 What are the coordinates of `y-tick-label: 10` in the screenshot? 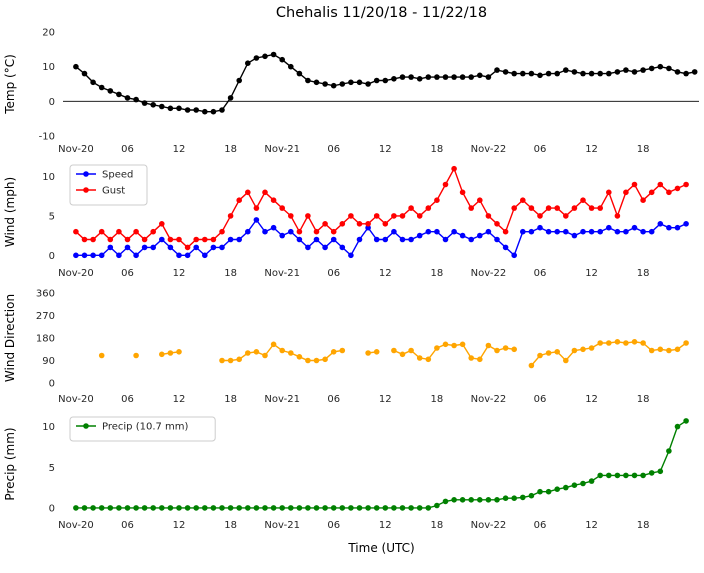 It's located at (48, 177).